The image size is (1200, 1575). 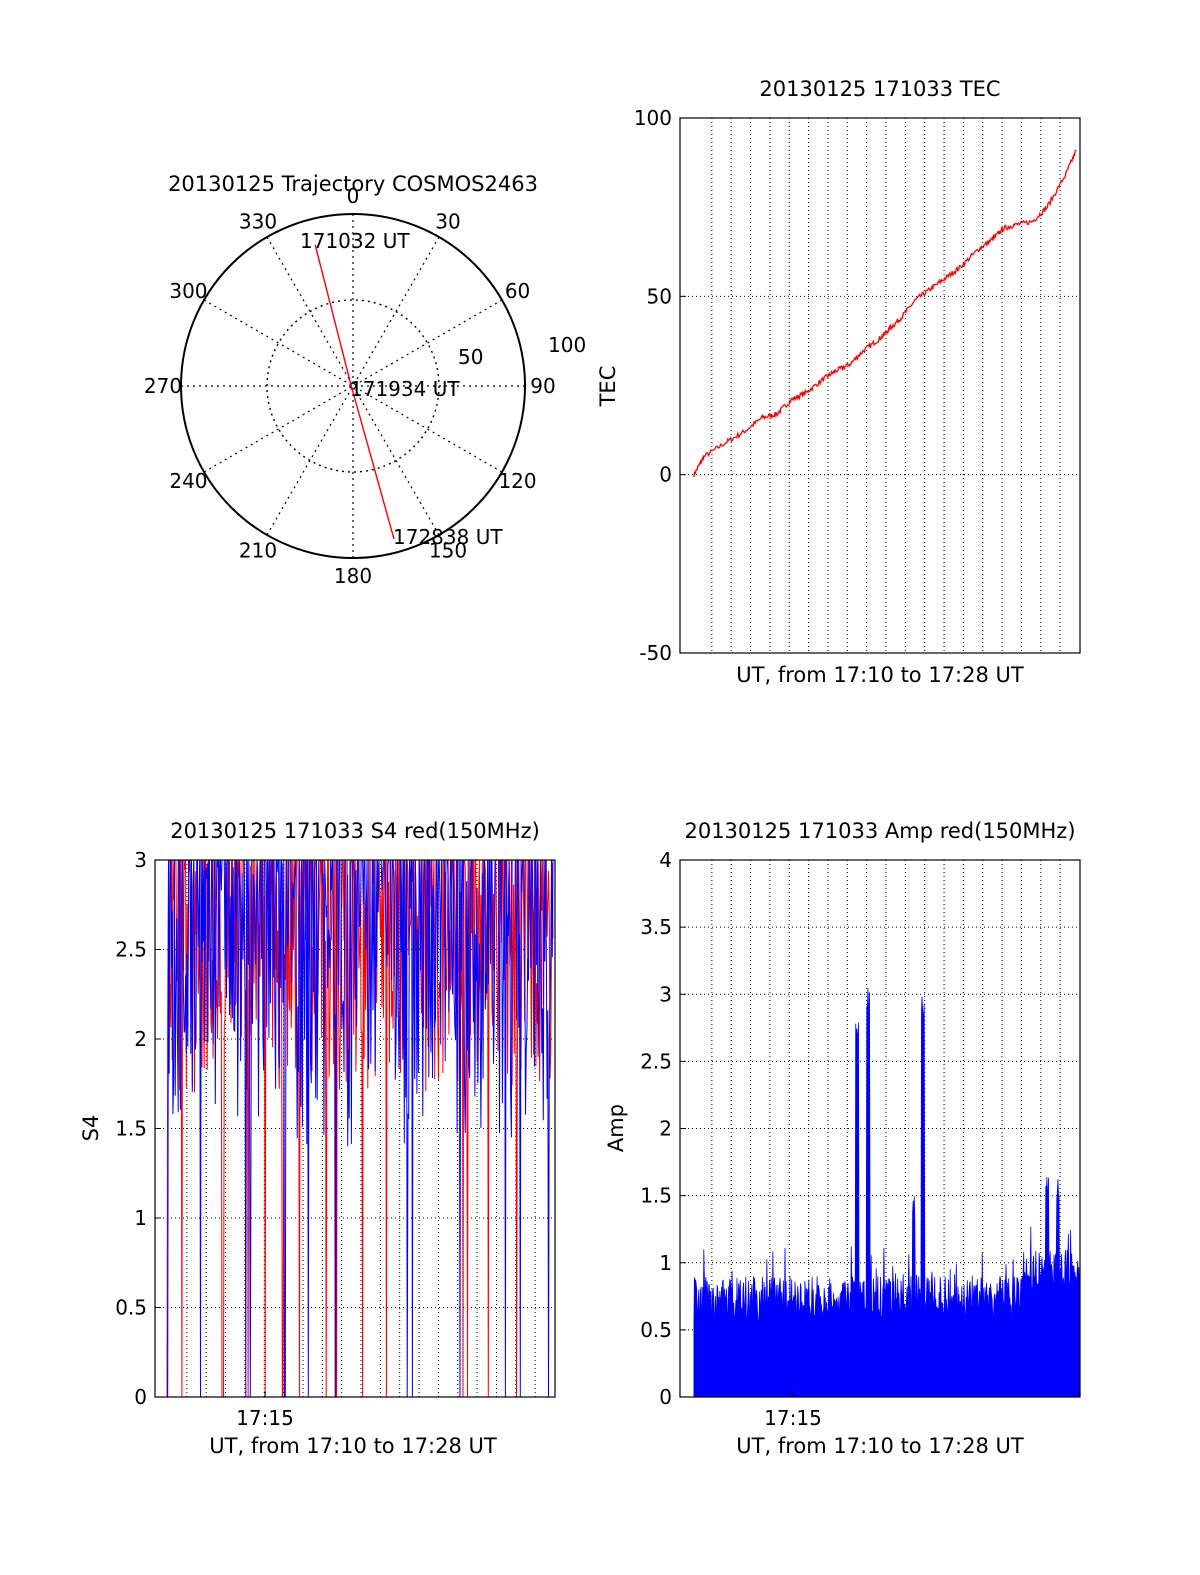 I want to click on amp-ytick-label-0: 0, so click(x=665, y=1397).